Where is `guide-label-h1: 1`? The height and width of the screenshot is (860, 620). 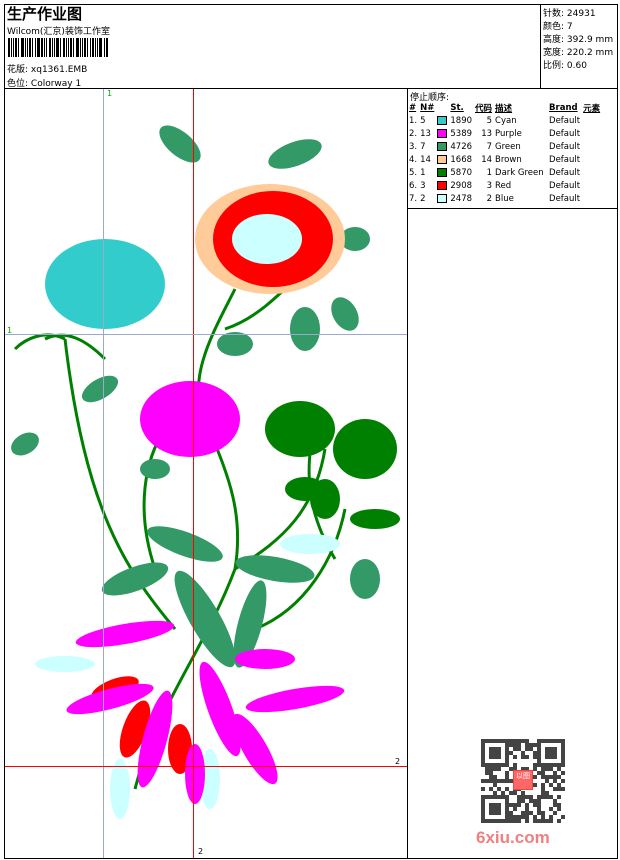 guide-label-h1: 1 is located at coordinates (10, 330).